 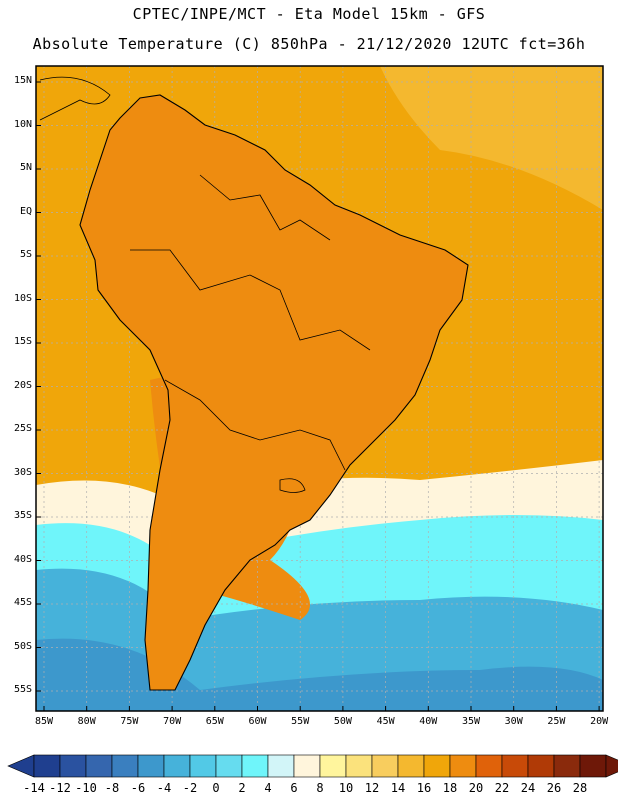 I want to click on lon-label: 20W, so click(x=599, y=721).